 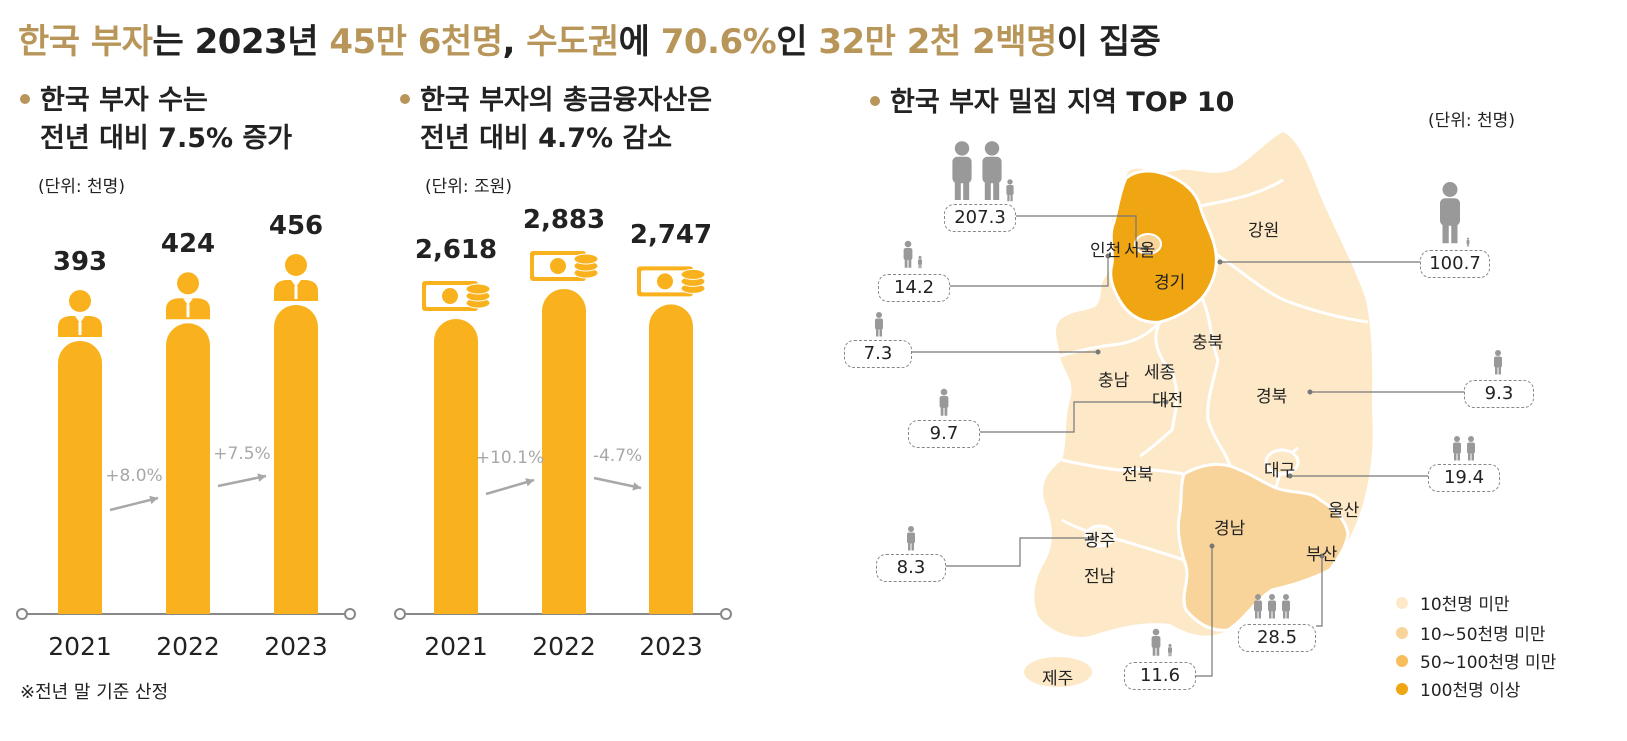 What do you see at coordinates (1488, 663) in the screenshot?
I see `legend-label: 50~100천명 미만` at bounding box center [1488, 663].